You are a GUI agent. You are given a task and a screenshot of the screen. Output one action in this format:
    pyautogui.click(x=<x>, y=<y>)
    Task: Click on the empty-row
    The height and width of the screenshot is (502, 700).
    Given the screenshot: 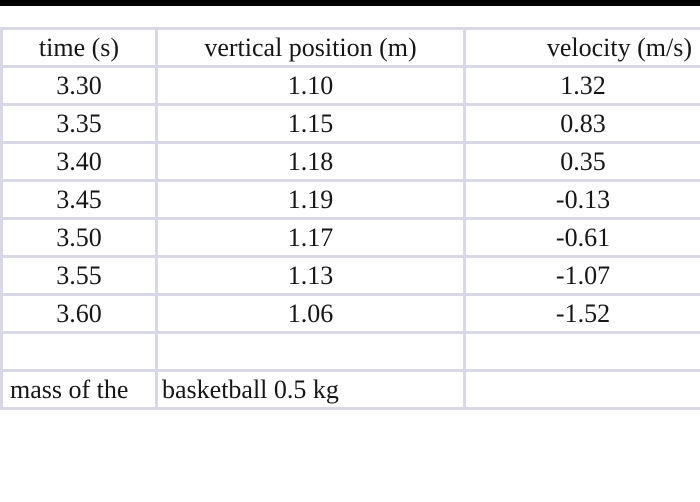 What is the action you would take?
    pyautogui.click(x=350, y=351)
    